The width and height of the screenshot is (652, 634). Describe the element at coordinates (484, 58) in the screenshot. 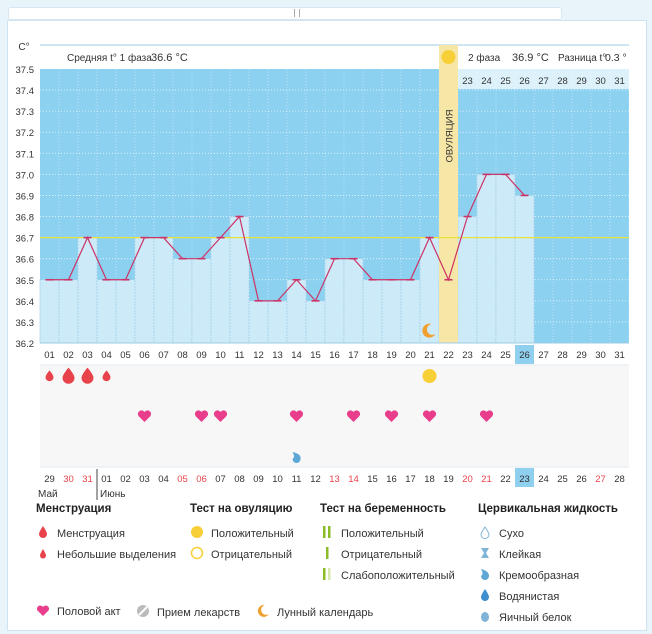

I see `phase2-label: 2 фаза` at that location.